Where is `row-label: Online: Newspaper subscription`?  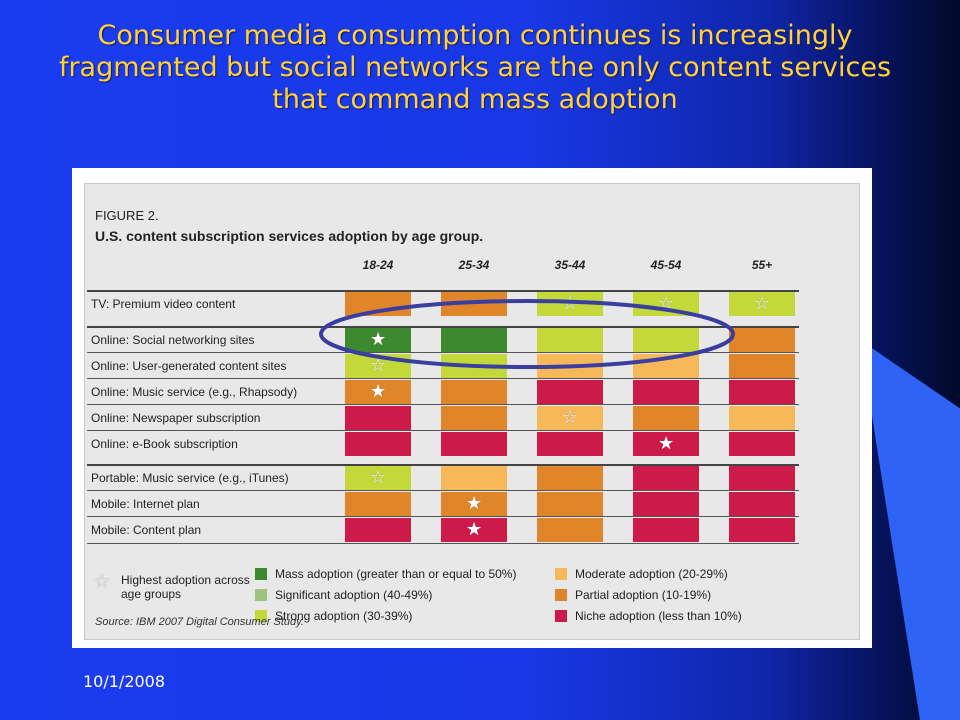 row-label: Online: Newspaper subscription is located at coordinates (176, 418).